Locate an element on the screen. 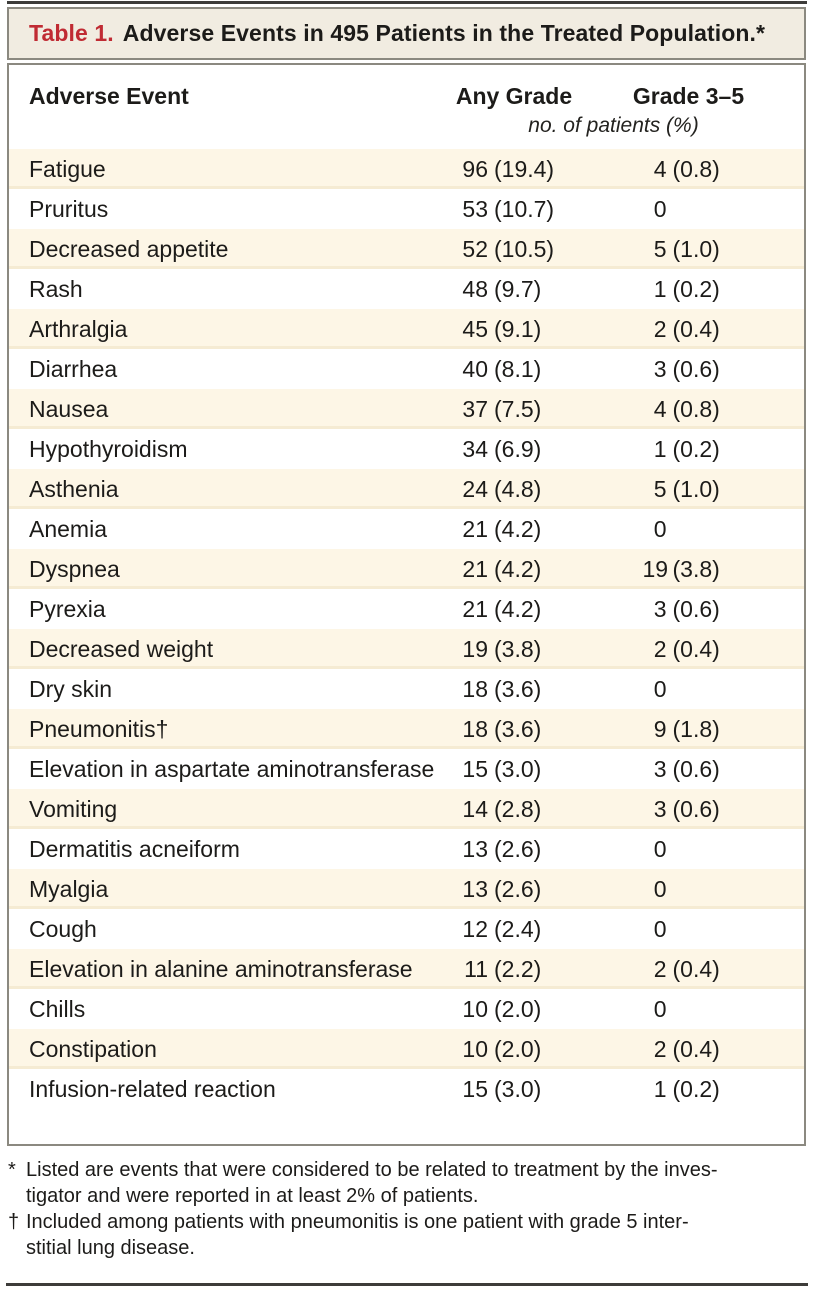  grade-3-5-cell: 4 (0.8) is located at coordinates (688, 409).